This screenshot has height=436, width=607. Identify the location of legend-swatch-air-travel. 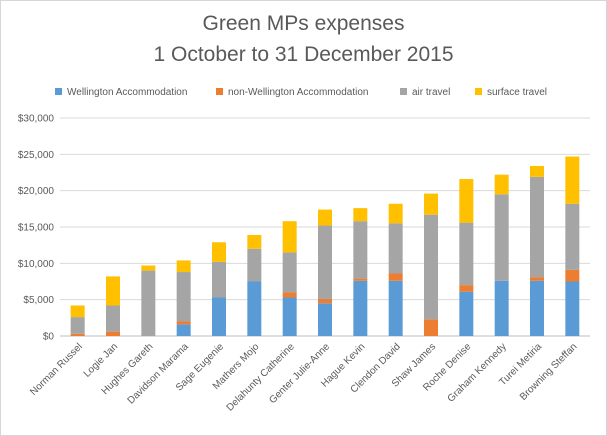
(403, 91).